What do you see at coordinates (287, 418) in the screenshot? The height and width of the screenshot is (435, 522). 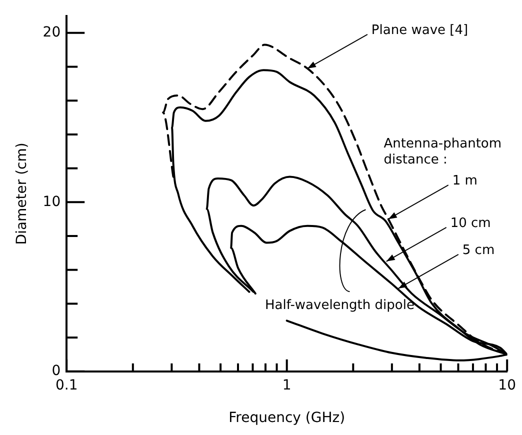 I see `x-axis-title: Frequency (GHz)` at bounding box center [287, 418].